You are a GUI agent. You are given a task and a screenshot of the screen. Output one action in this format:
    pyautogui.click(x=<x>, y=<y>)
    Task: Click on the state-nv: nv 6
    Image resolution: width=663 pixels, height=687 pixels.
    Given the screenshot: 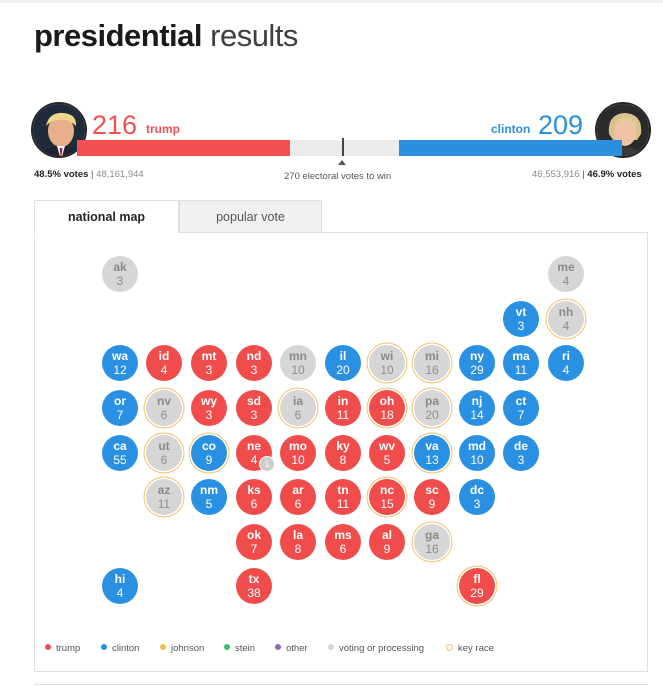 What is the action you would take?
    pyautogui.click(x=164, y=408)
    